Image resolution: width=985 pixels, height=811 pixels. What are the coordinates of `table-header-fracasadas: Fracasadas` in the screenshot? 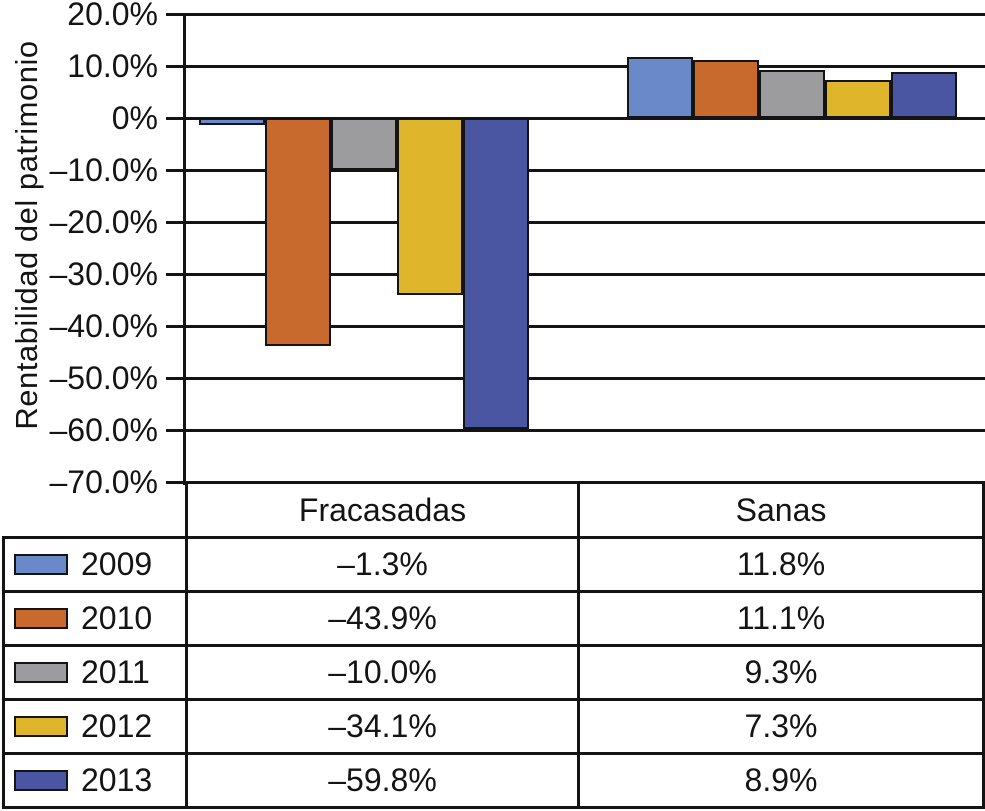 It's located at (382, 510).